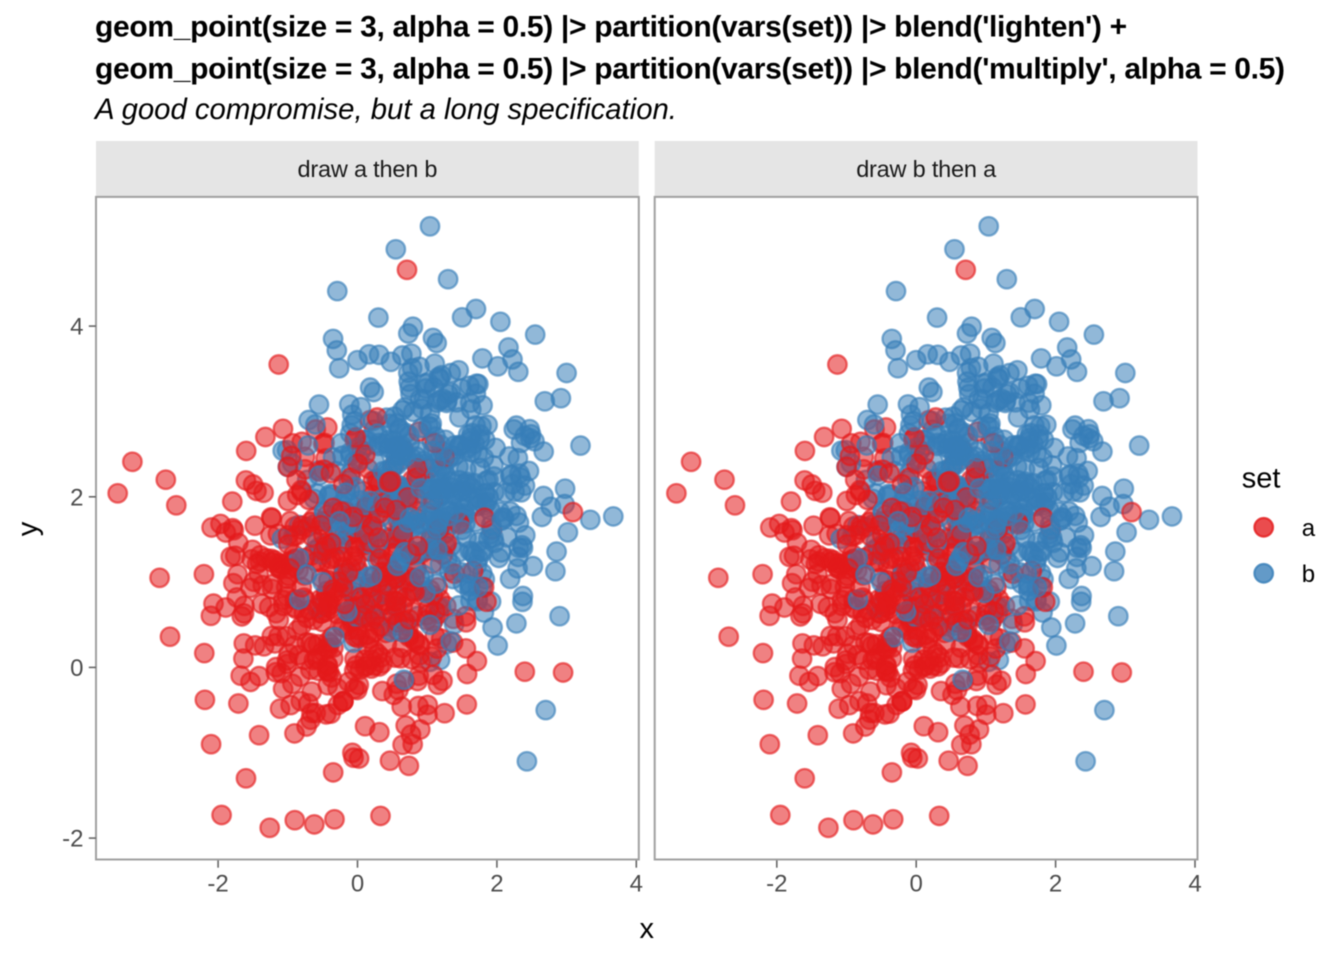 This screenshot has width=1344, height=960. Describe the element at coordinates (1308, 574) in the screenshot. I see `svg-text: b` at that location.